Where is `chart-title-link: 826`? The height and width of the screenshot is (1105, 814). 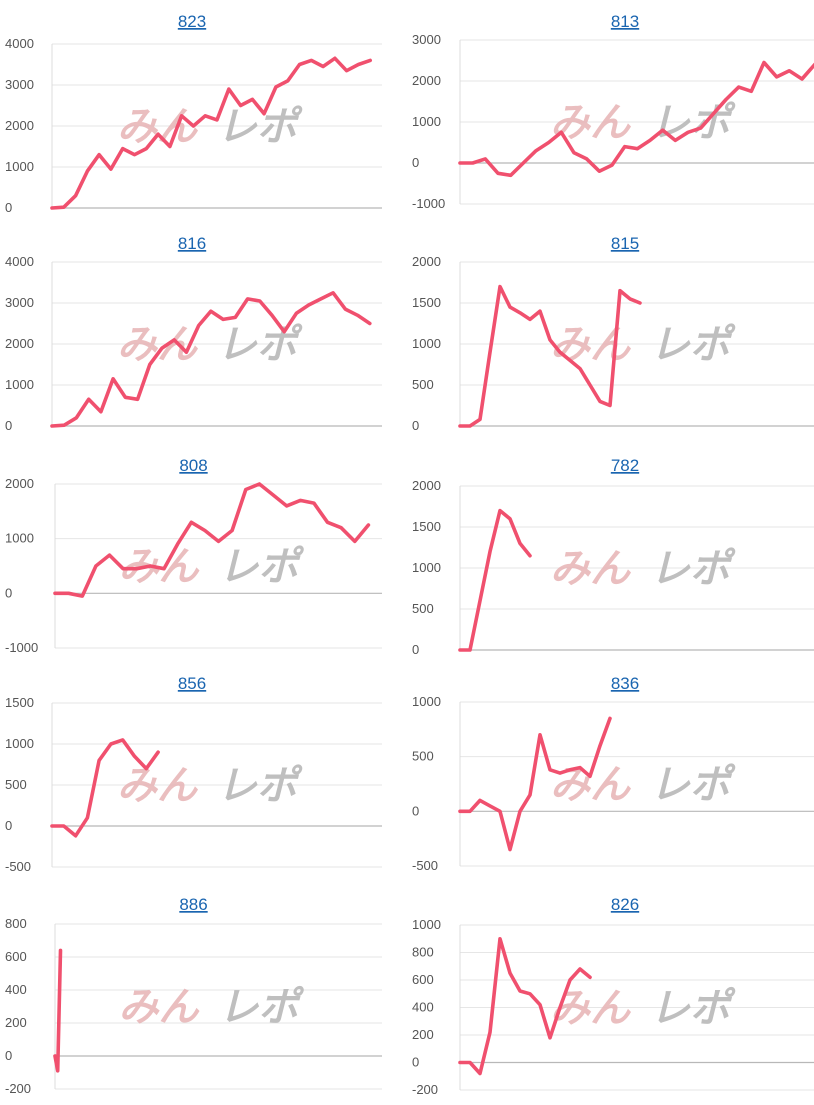 chart-title-link: 826 is located at coordinates (625, 904).